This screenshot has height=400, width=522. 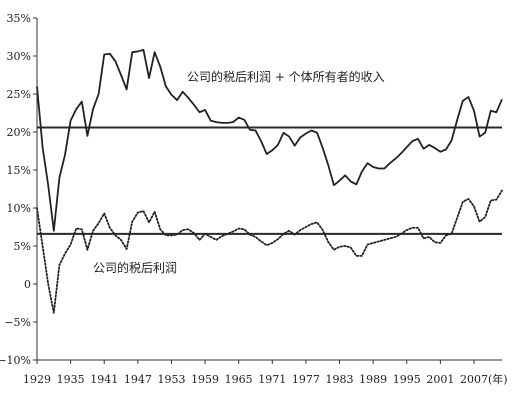 I want to click on y-axis-ticks: 35% 30% 25% 20% 15% 10% 5% 0 −5% −10%, so click(x=18, y=189).